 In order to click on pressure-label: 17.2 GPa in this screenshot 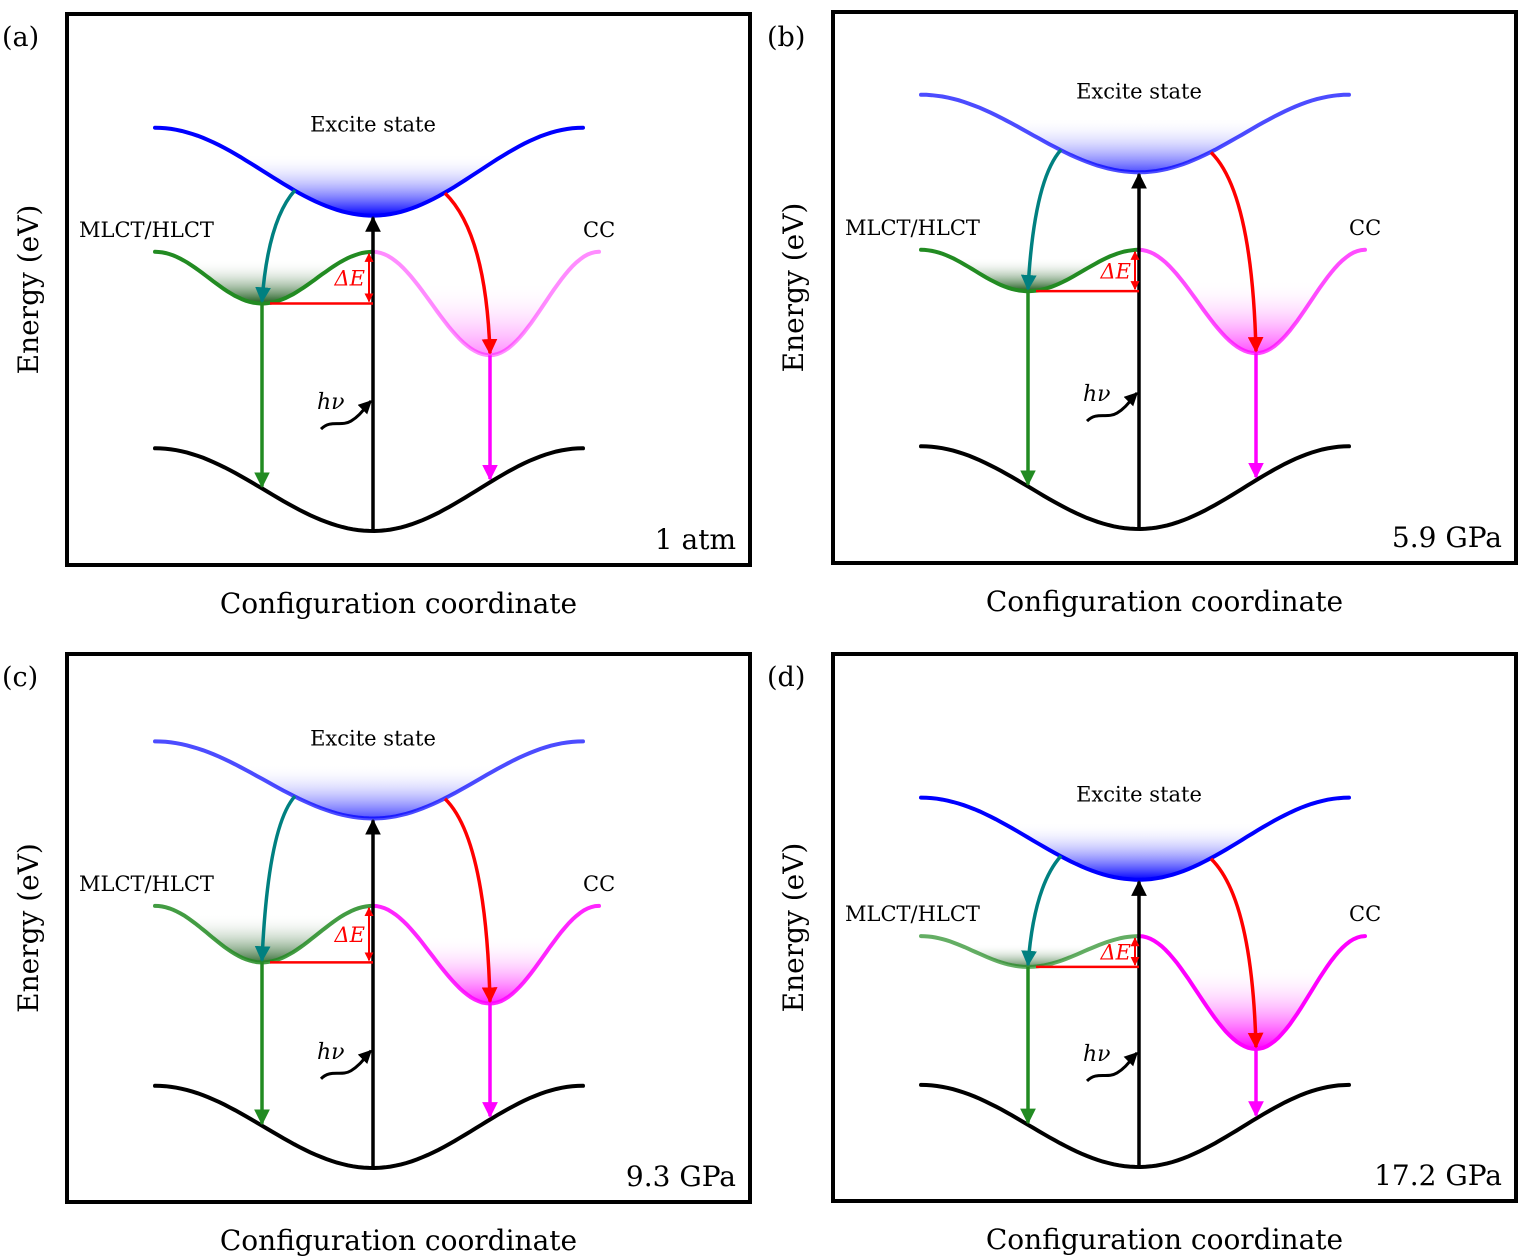, I will do `click(1438, 1175)`.